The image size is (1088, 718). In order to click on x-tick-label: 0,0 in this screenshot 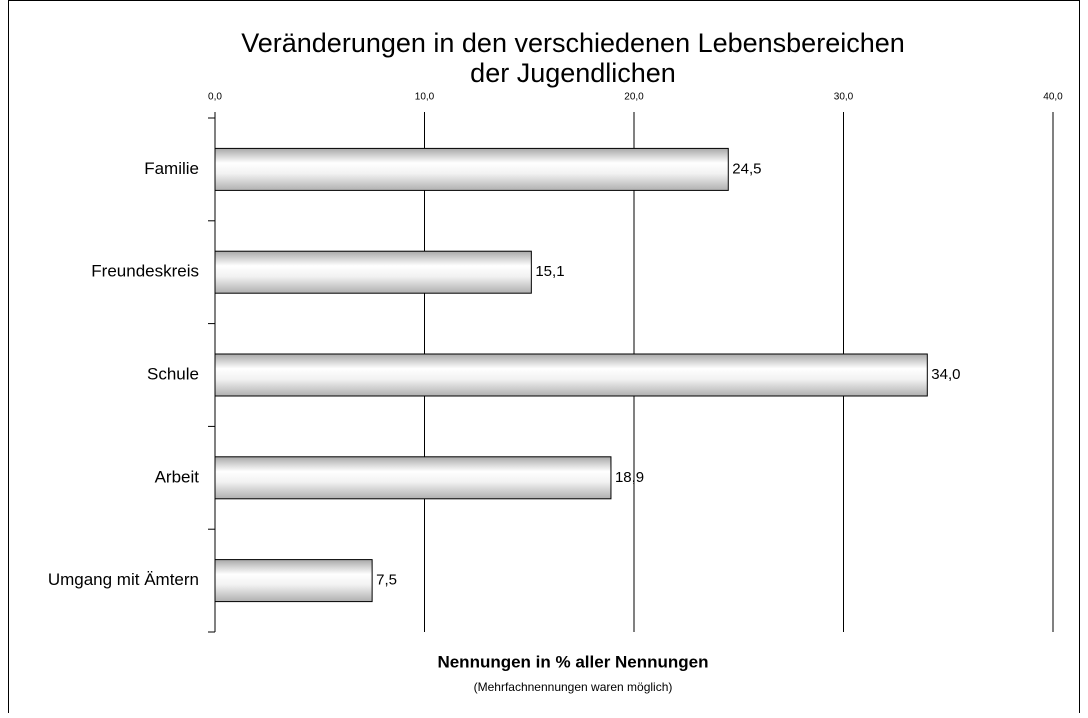, I will do `click(215, 97)`.